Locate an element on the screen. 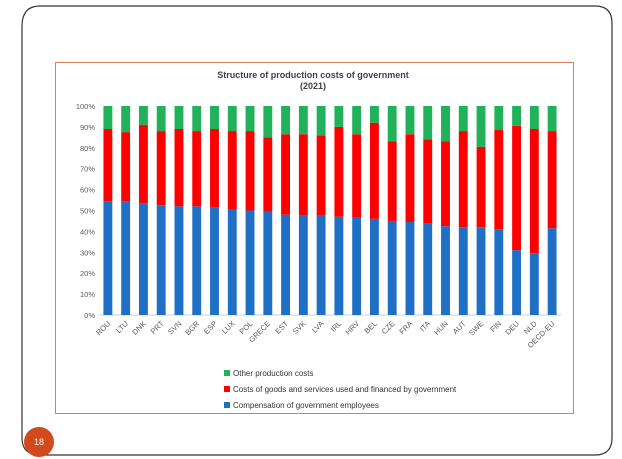 This screenshot has height=459, width=622. legend-label: Other production costs is located at coordinates (273, 373).